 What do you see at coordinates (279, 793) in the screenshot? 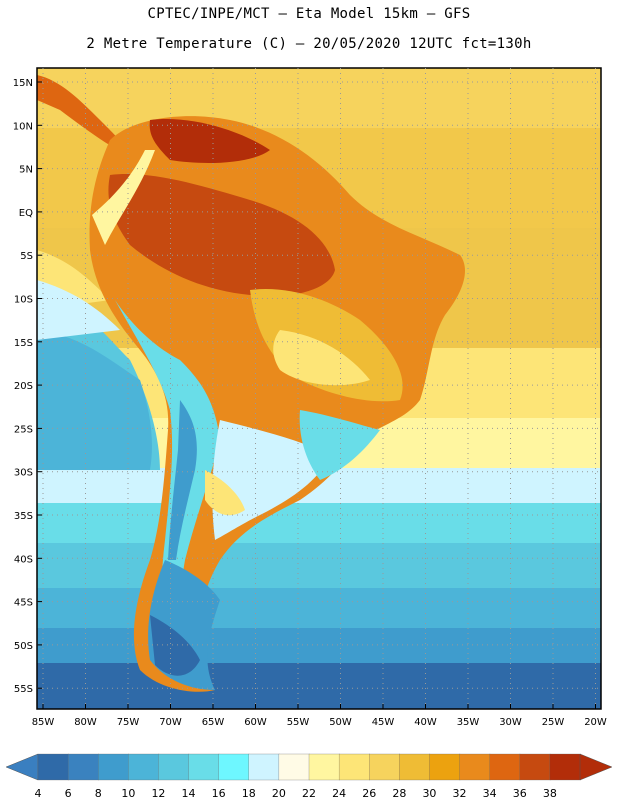
I see `colorbar-label: 20` at bounding box center [279, 793].